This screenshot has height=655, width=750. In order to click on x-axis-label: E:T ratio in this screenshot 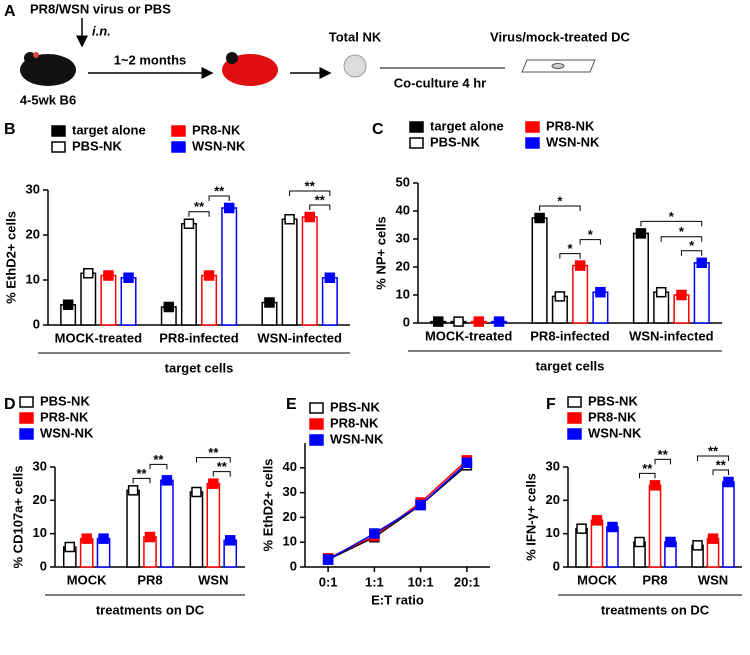, I will do `click(397, 599)`.